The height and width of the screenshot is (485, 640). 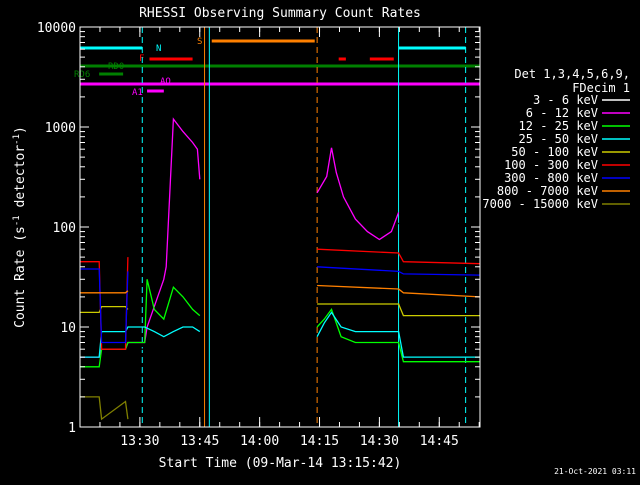 What do you see at coordinates (64, 228) in the screenshot?
I see `y-tick-label: 100` at bounding box center [64, 228].